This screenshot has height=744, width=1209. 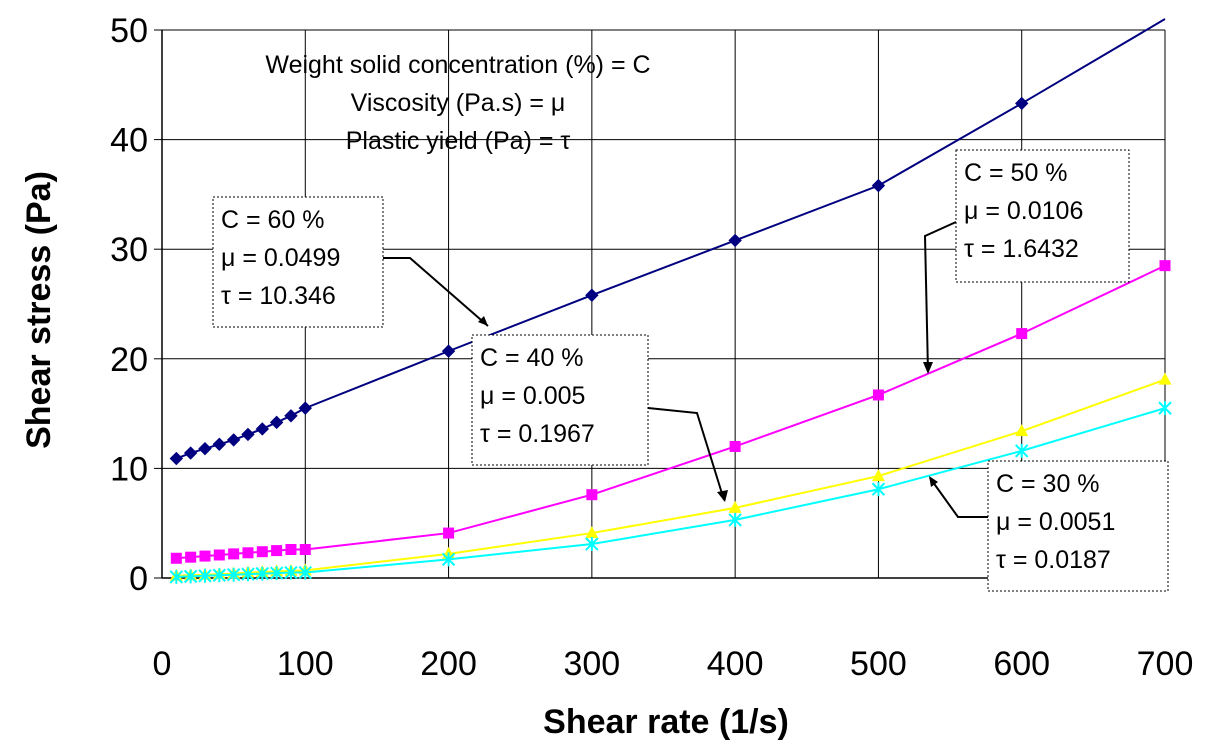 I want to click on note-line-yield: Plastic yield (Pa) = τ, so click(x=458, y=141).